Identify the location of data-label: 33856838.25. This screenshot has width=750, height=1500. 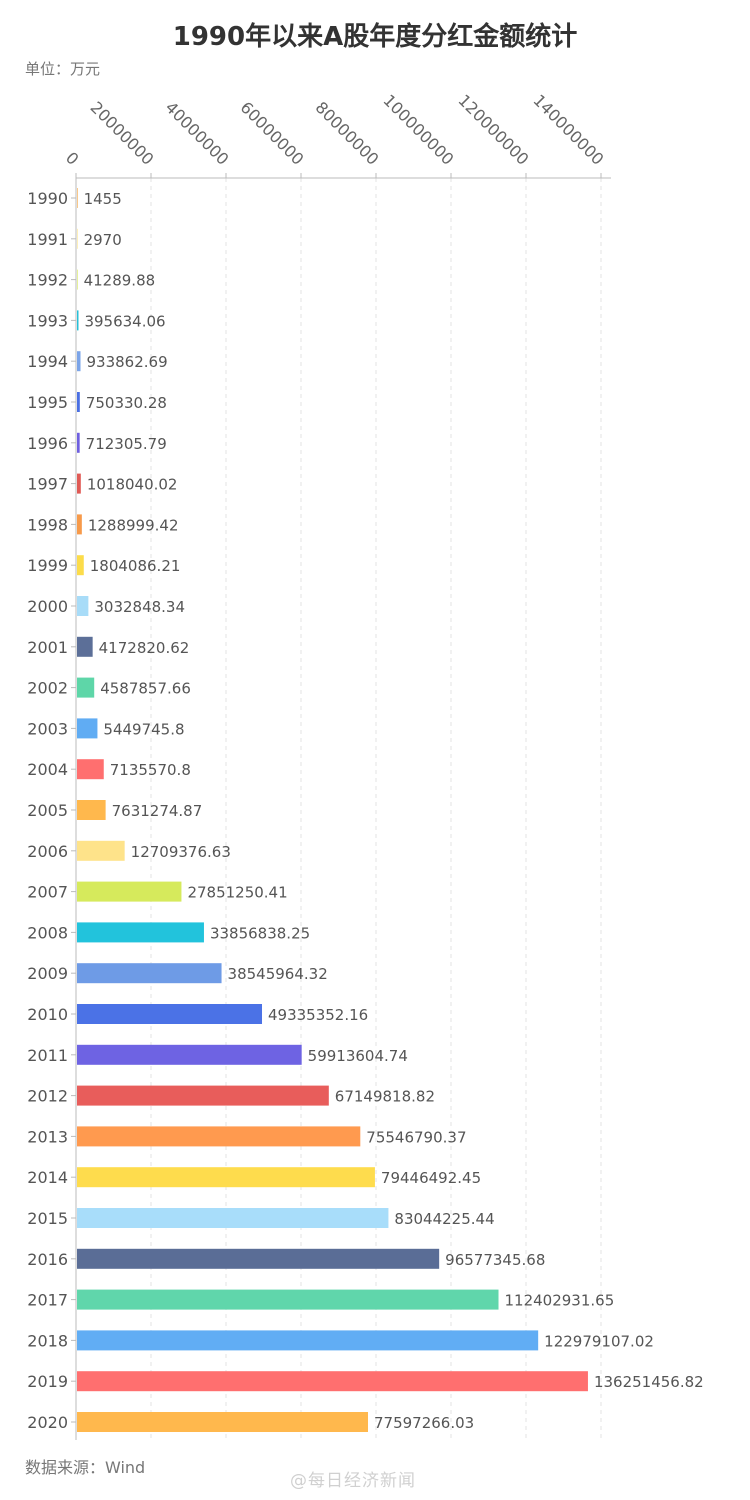
(260, 933).